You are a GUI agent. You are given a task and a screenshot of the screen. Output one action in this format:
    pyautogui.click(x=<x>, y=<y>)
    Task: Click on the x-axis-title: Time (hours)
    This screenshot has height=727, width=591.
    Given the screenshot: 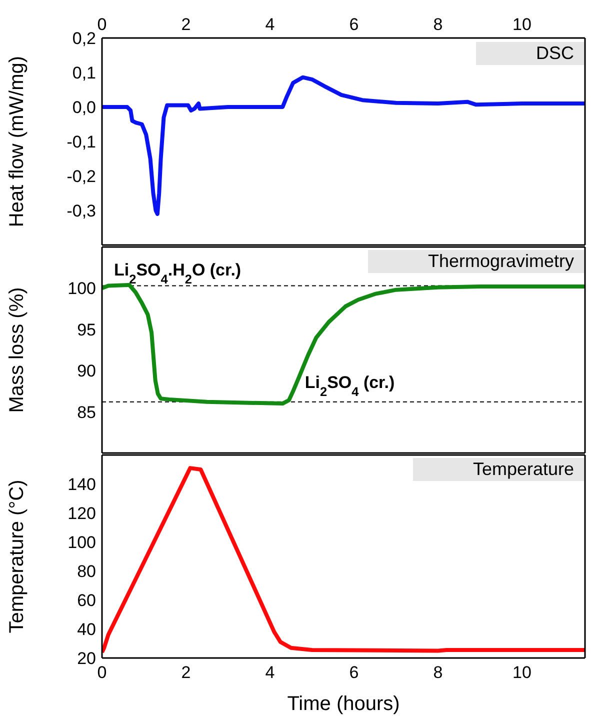 What is the action you would take?
    pyautogui.click(x=343, y=704)
    